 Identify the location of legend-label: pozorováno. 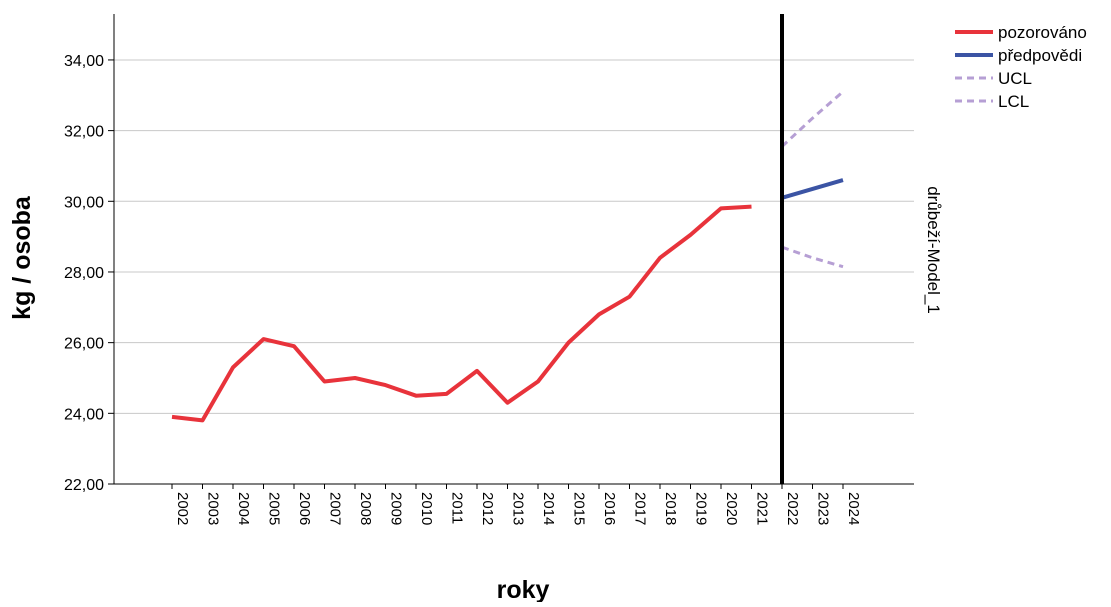
(1042, 32).